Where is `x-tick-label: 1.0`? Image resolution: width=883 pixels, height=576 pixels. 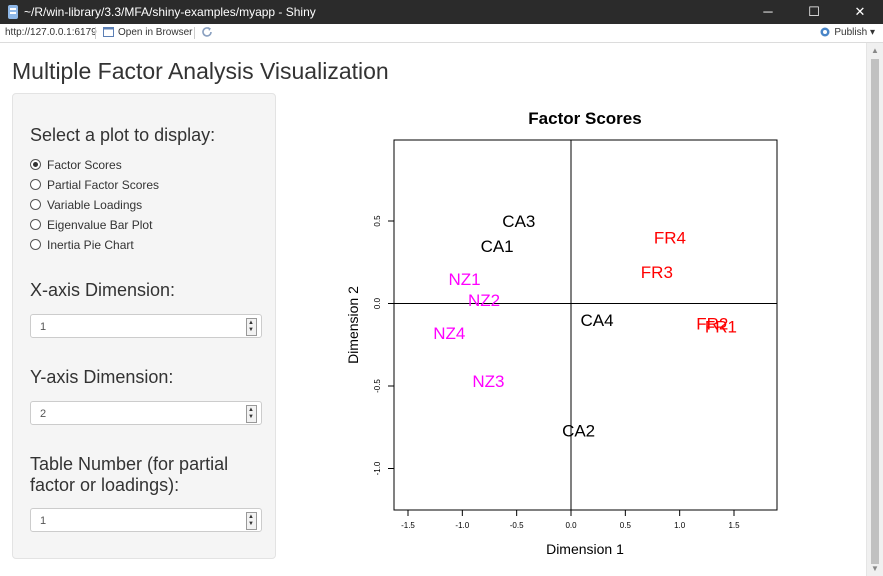 x-tick-label: 1.0 is located at coordinates (680, 525).